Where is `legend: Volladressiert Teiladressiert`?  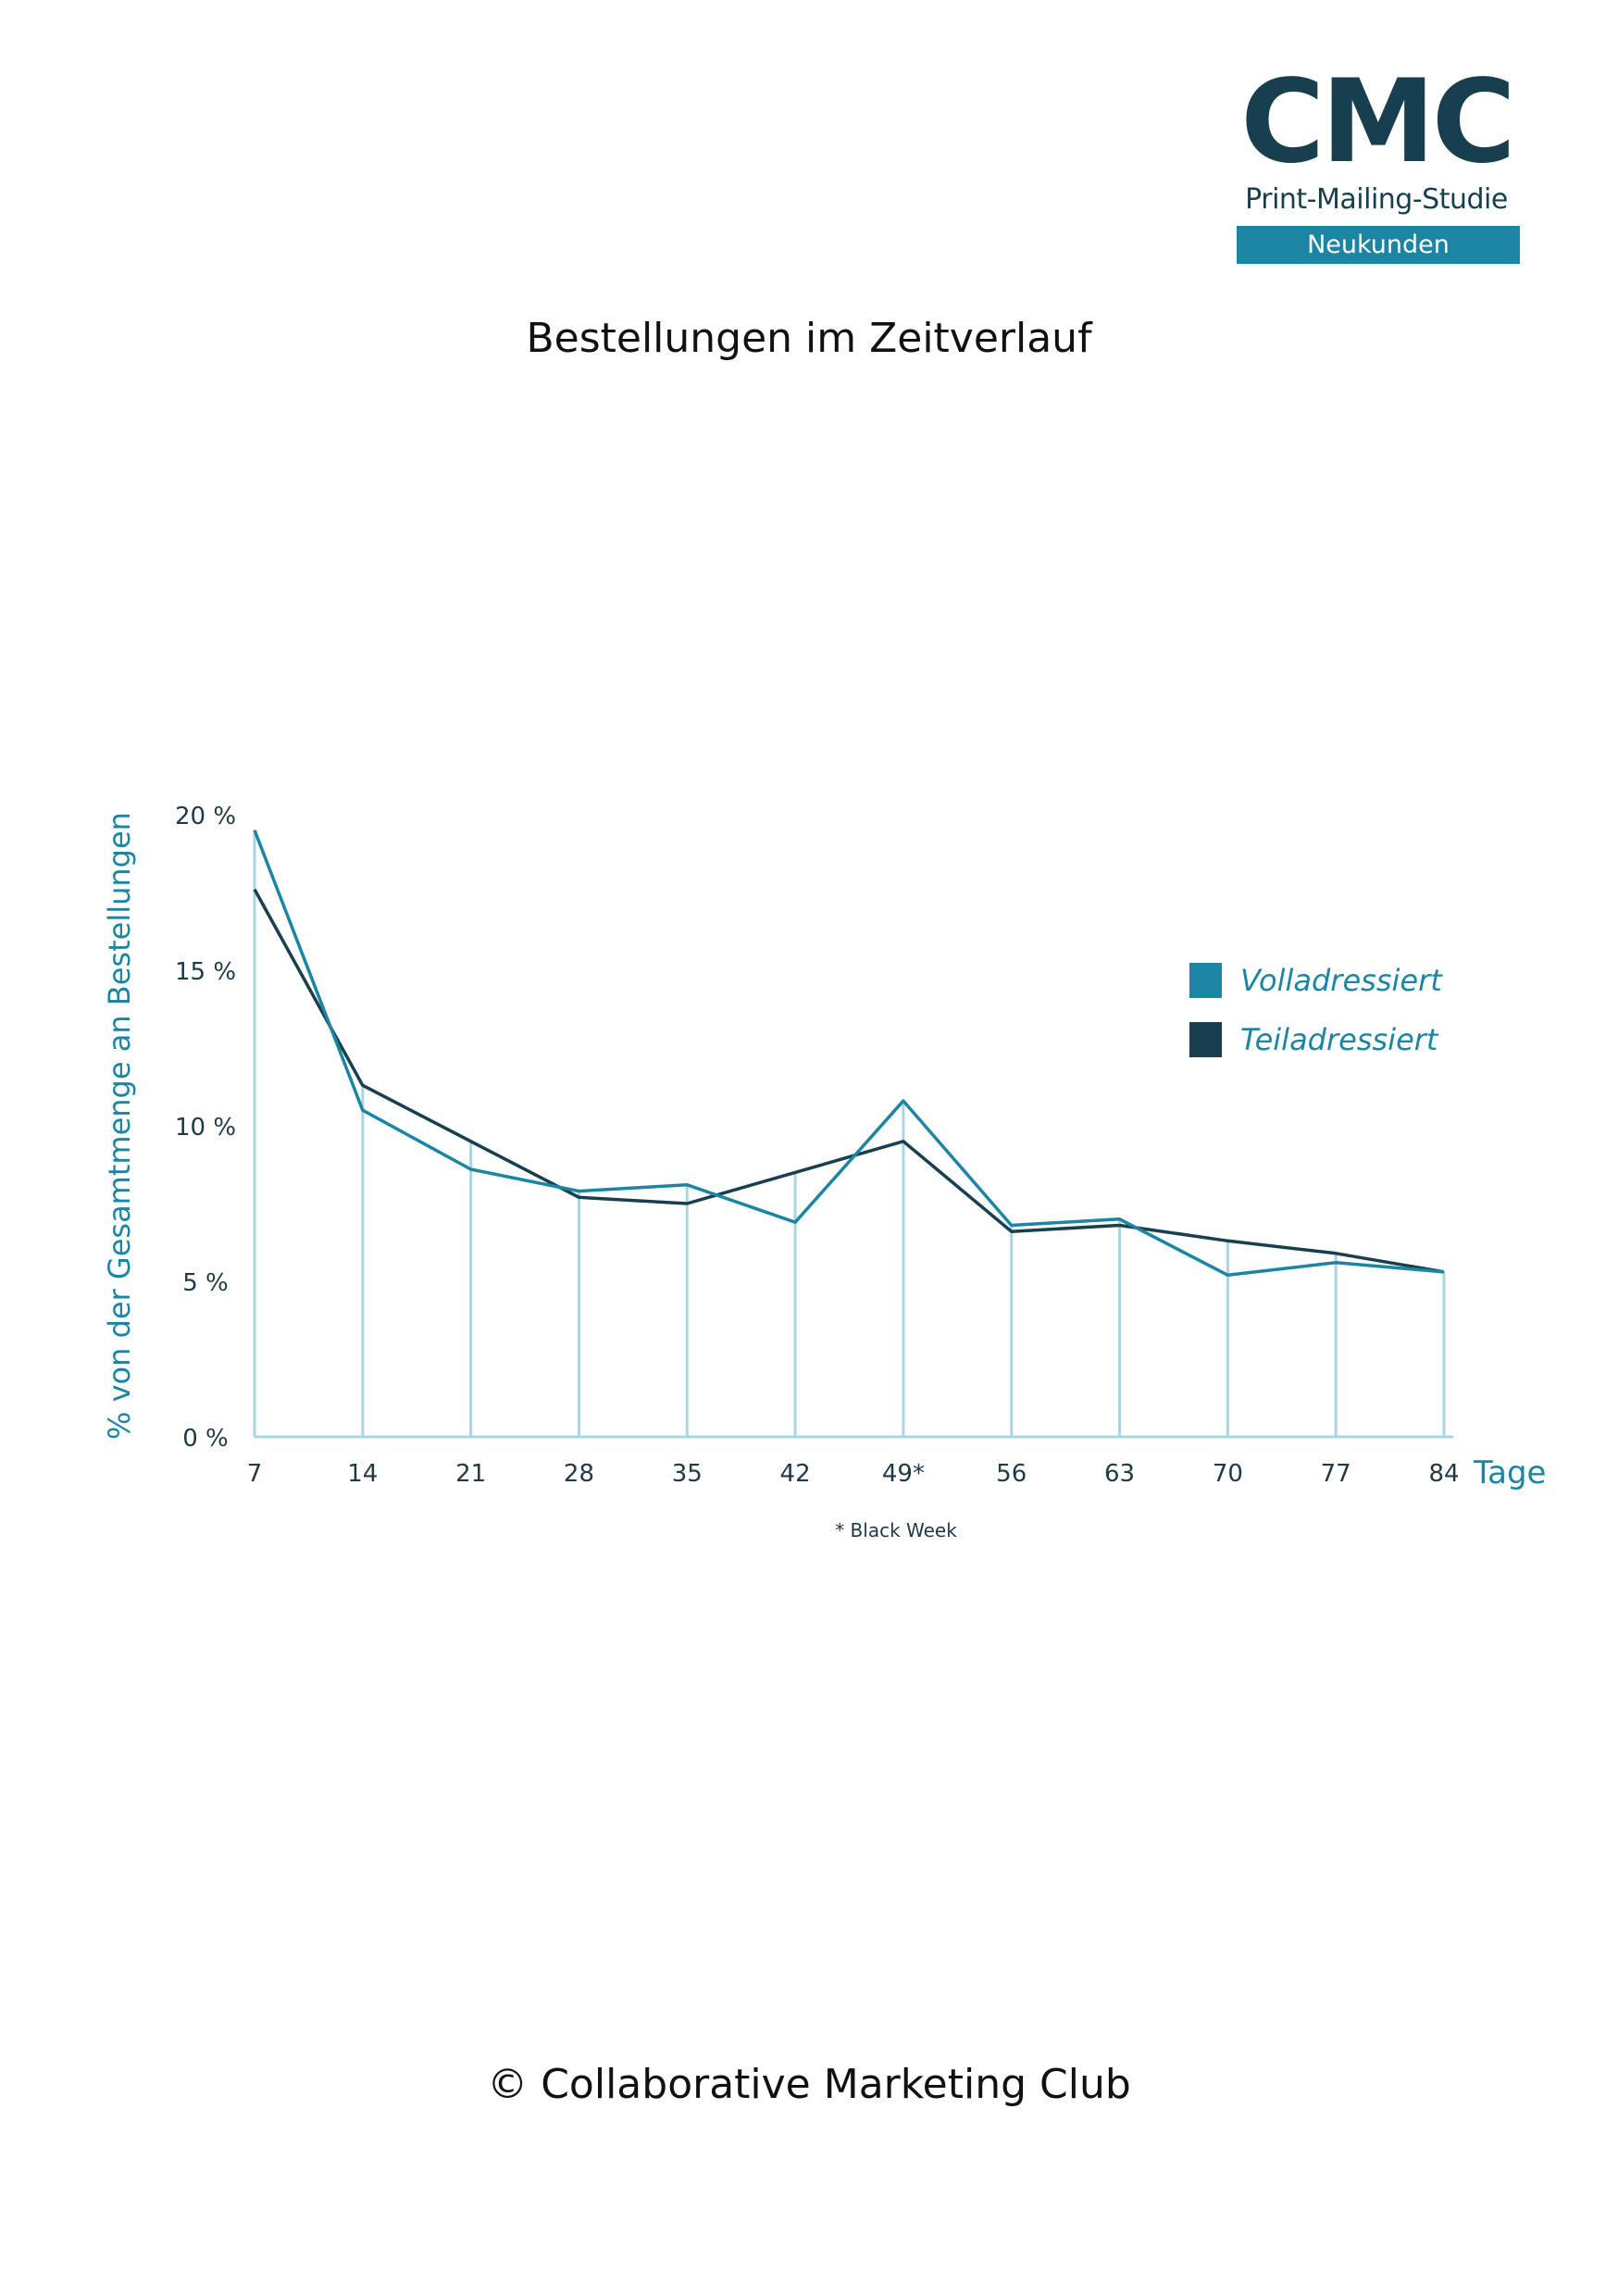 legend: Volladressiert Teiladressiert is located at coordinates (1316, 1010).